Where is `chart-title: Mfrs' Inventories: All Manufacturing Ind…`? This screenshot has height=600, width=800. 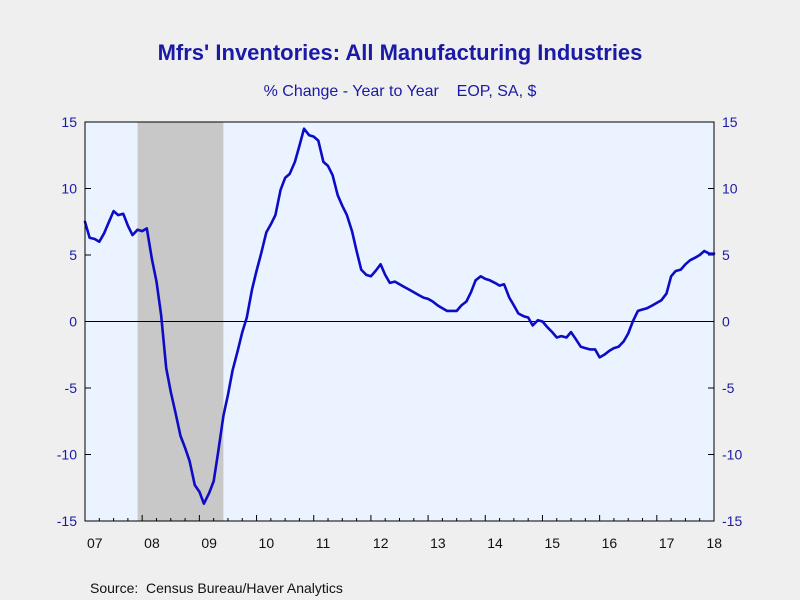
chart-title: Mfrs' Inventories: All Manufacturing Ind… is located at coordinates (400, 52).